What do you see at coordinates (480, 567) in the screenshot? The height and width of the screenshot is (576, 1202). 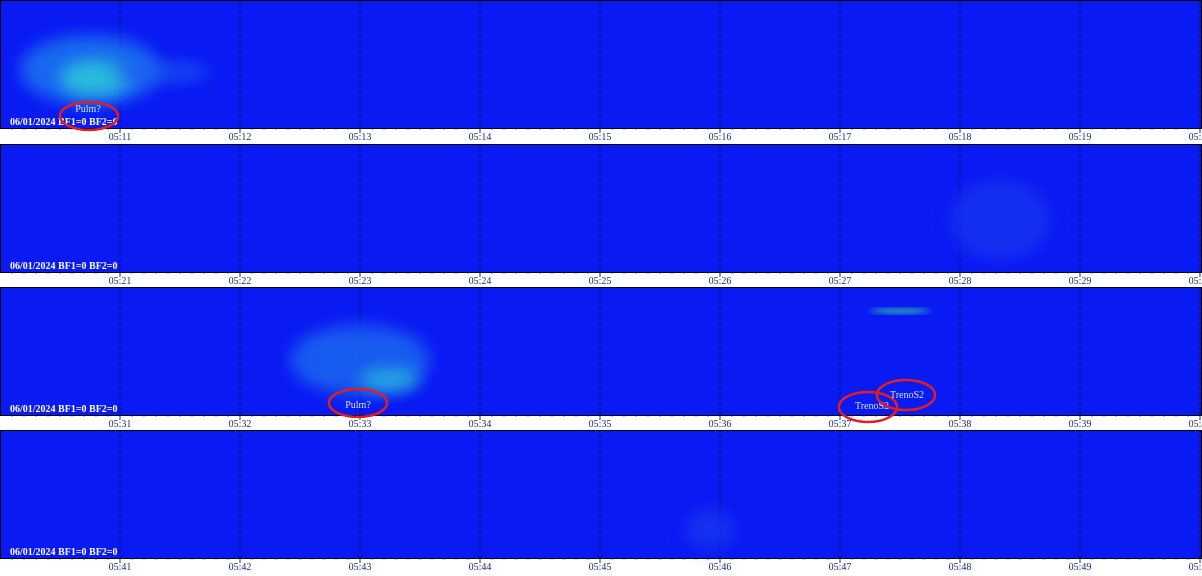 I see `time-tick-label: 05:44` at bounding box center [480, 567].